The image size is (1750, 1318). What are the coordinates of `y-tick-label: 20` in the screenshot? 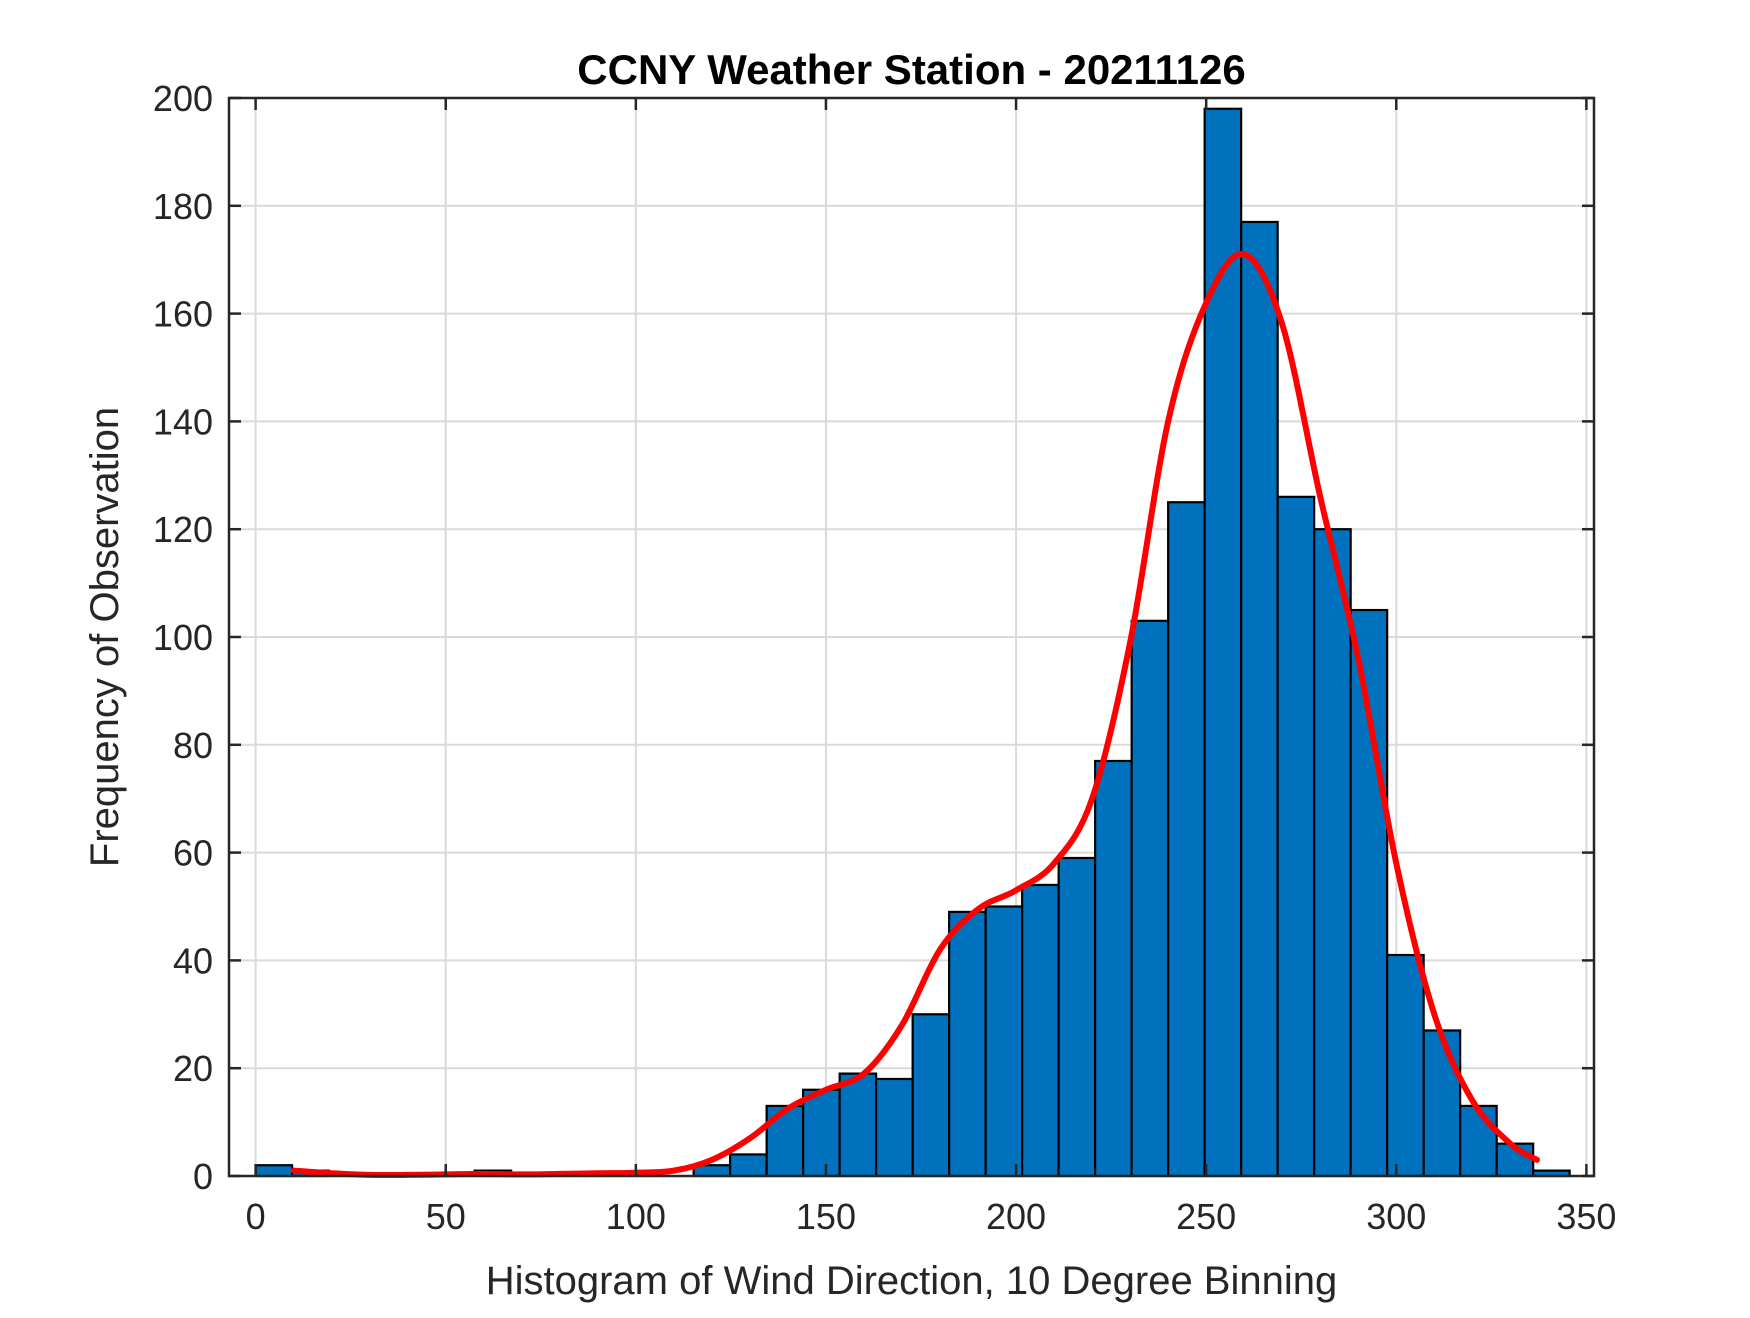 It's located at (193, 1068).